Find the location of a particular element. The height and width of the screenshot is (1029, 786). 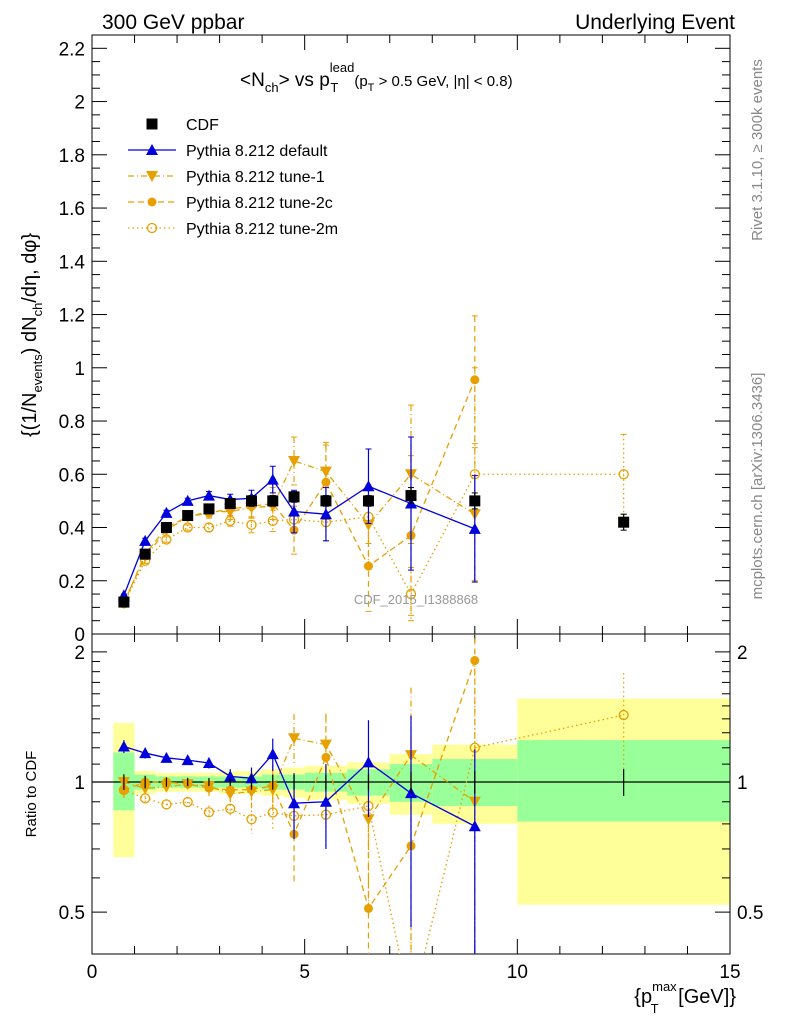

y-tick-label: 0.2 is located at coordinates (72, 582).